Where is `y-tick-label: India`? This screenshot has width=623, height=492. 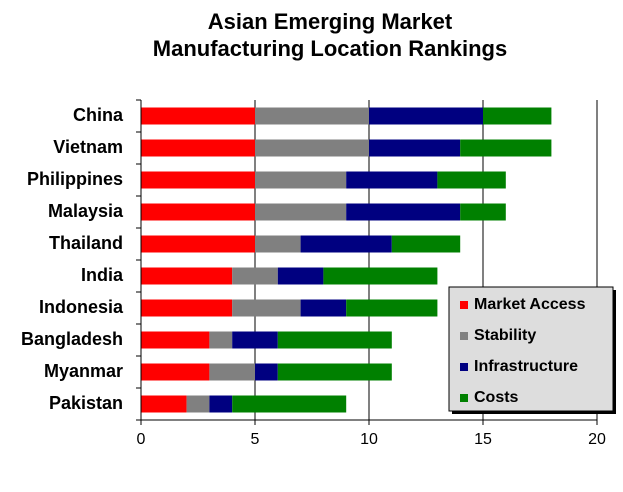 y-tick-label: India is located at coordinates (102, 275).